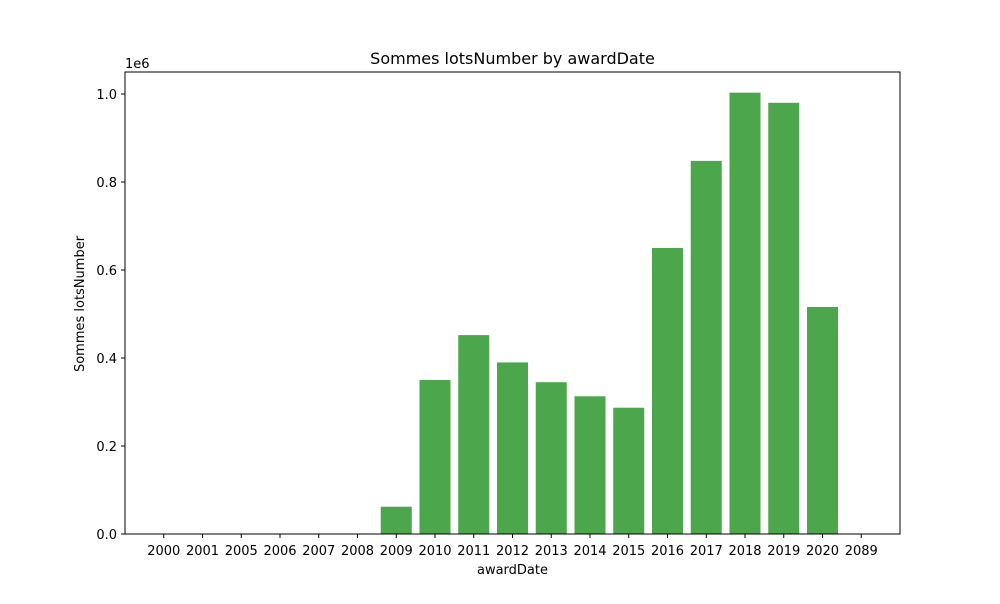 The height and width of the screenshot is (604, 1000). Describe the element at coordinates (357, 551) in the screenshot. I see `x-tick-label-2008: 2008` at that location.